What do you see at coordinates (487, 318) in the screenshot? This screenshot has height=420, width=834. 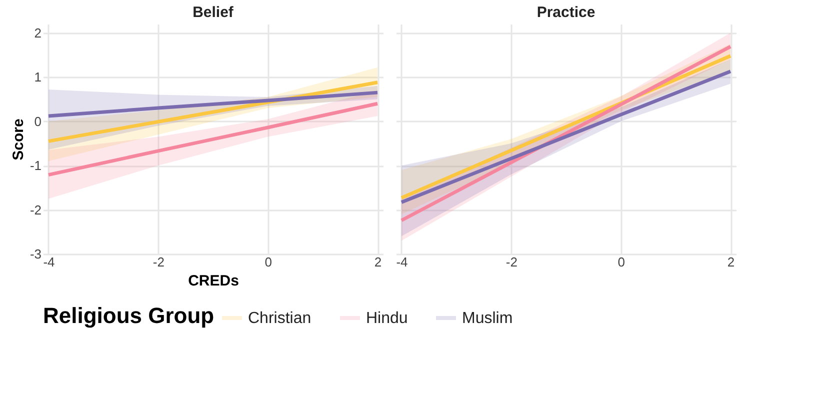 I see `legend-label: Muslim` at bounding box center [487, 318].